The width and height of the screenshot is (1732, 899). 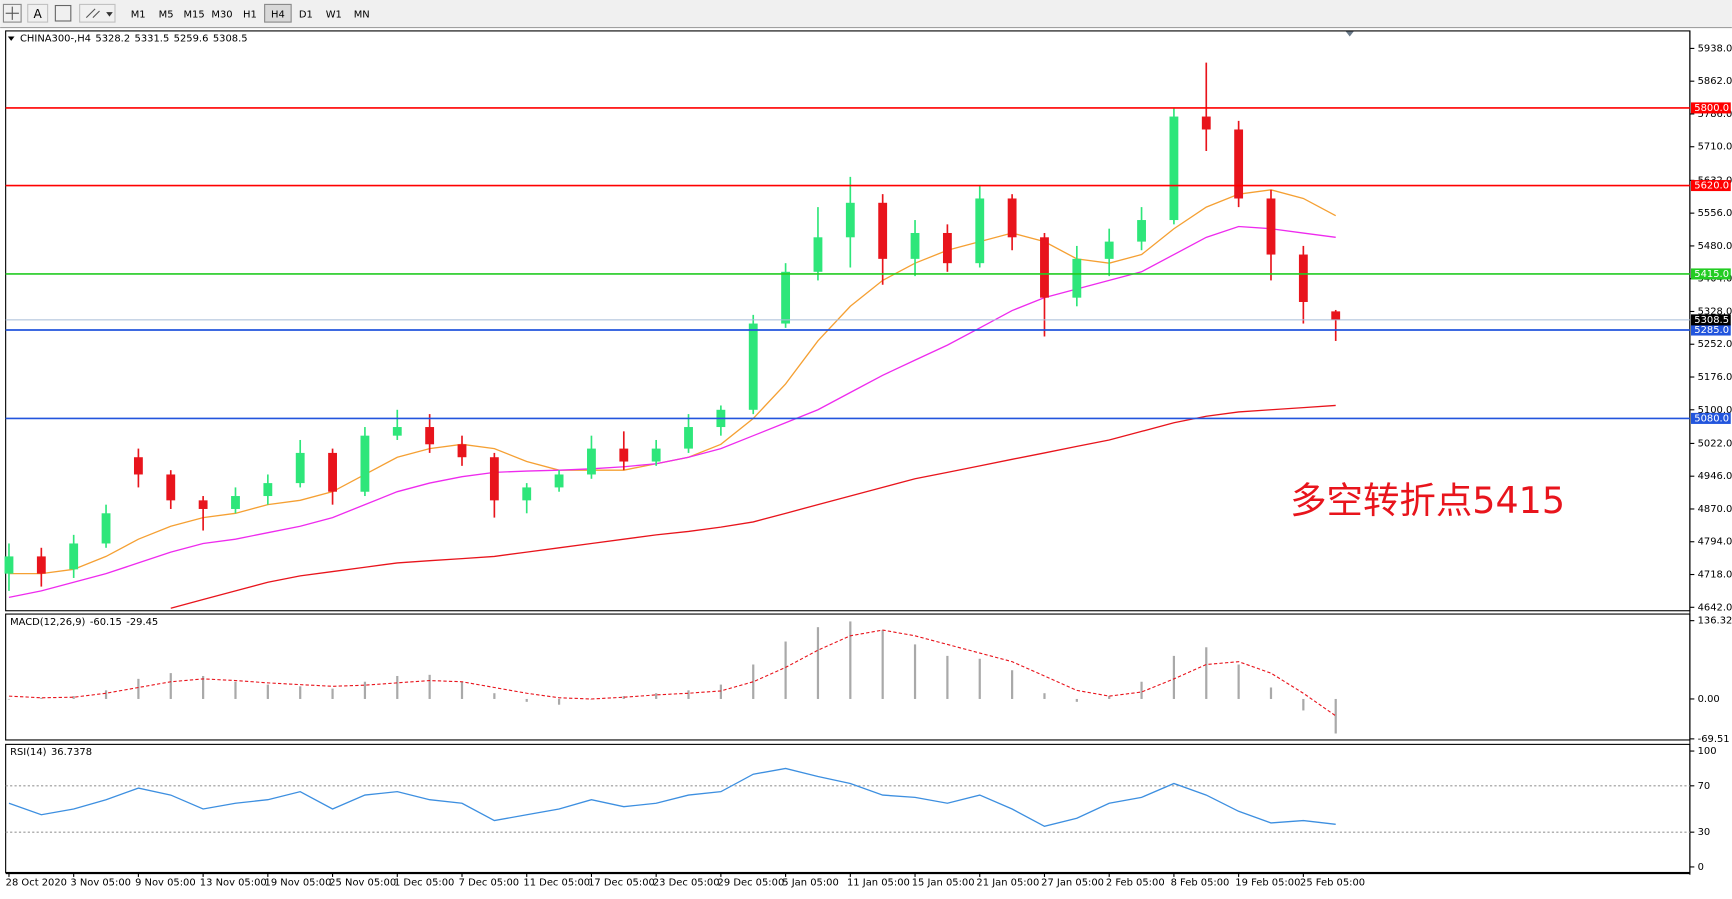 I want to click on crosshair-tool, so click(x=12, y=13).